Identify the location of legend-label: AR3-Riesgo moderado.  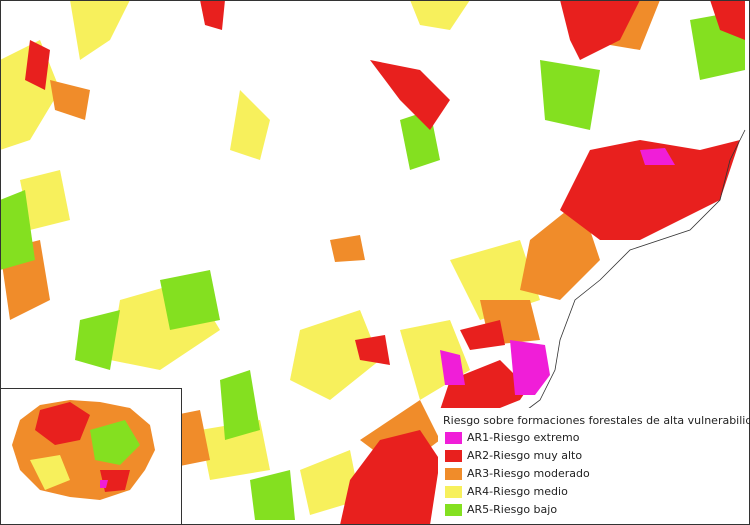
(528, 473).